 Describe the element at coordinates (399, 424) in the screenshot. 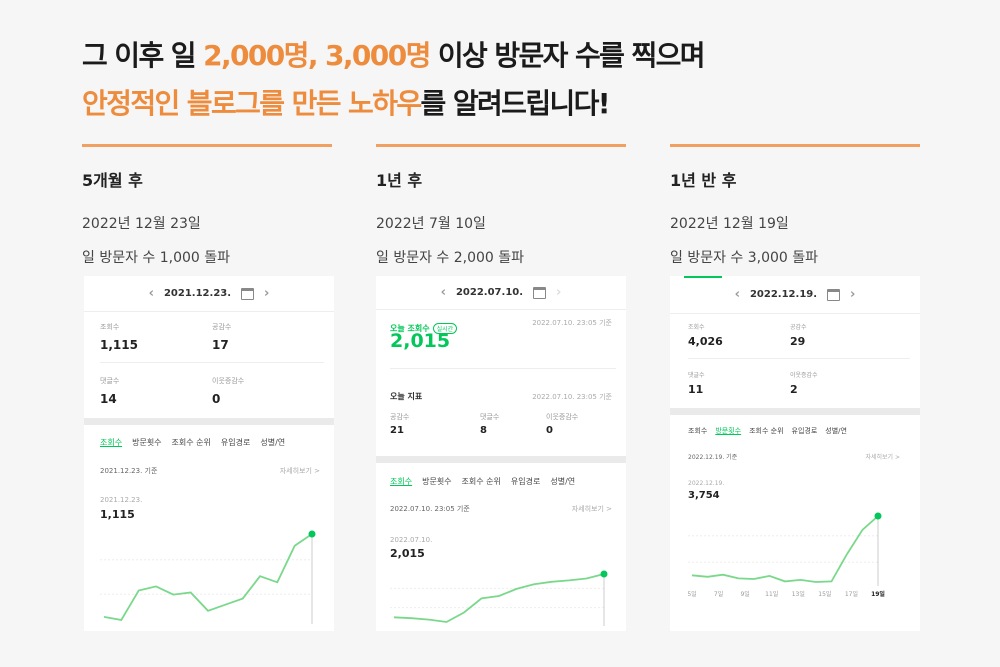

I see `stat-likes: 공감수 21` at that location.